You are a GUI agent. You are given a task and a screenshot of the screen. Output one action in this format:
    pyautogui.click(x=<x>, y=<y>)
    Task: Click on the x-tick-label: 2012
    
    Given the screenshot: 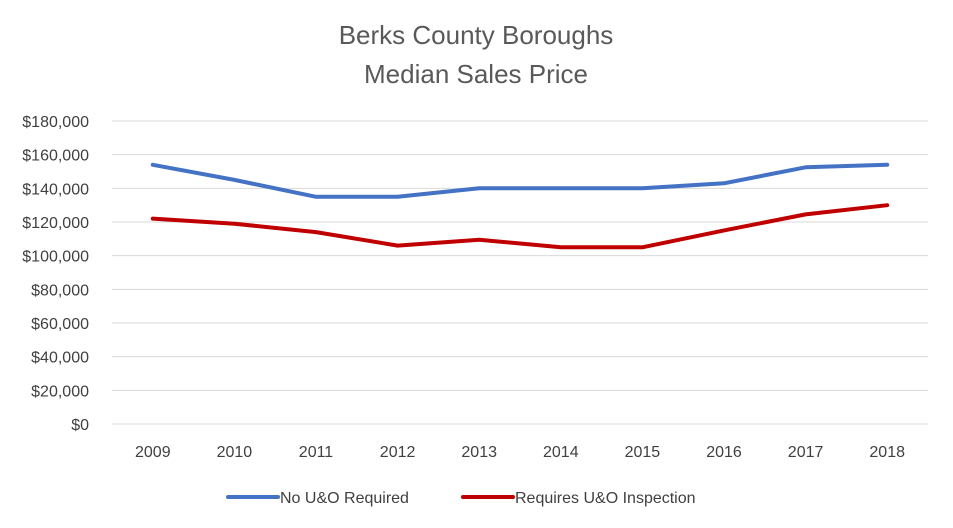 What is the action you would take?
    pyautogui.click(x=398, y=452)
    